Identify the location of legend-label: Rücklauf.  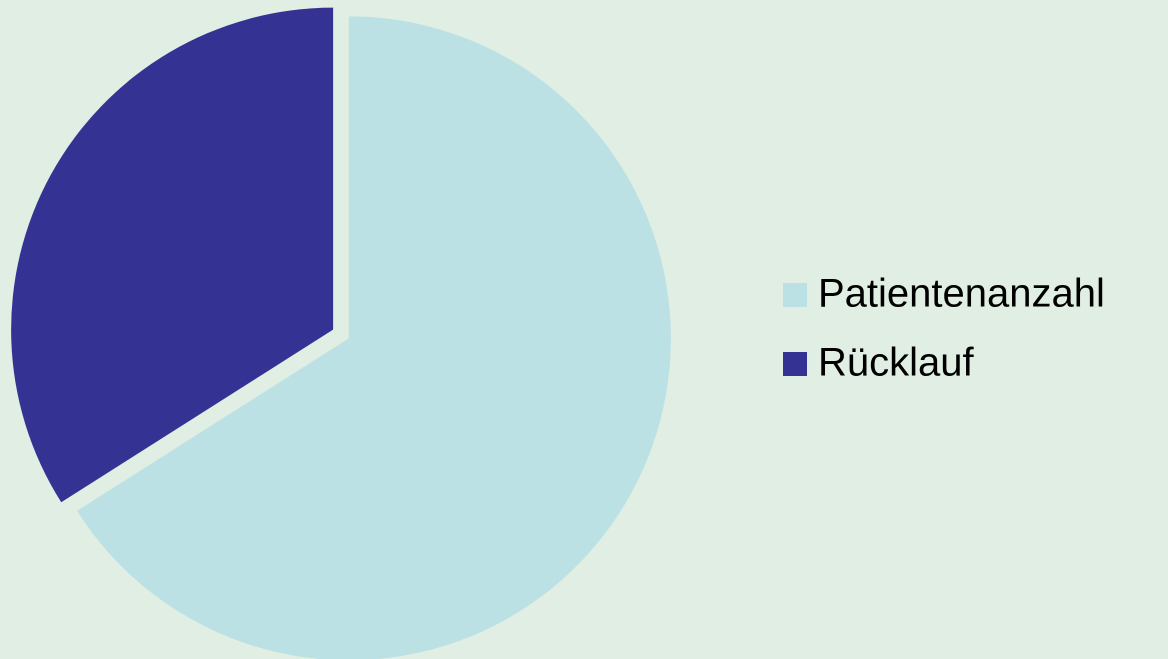
(896, 363).